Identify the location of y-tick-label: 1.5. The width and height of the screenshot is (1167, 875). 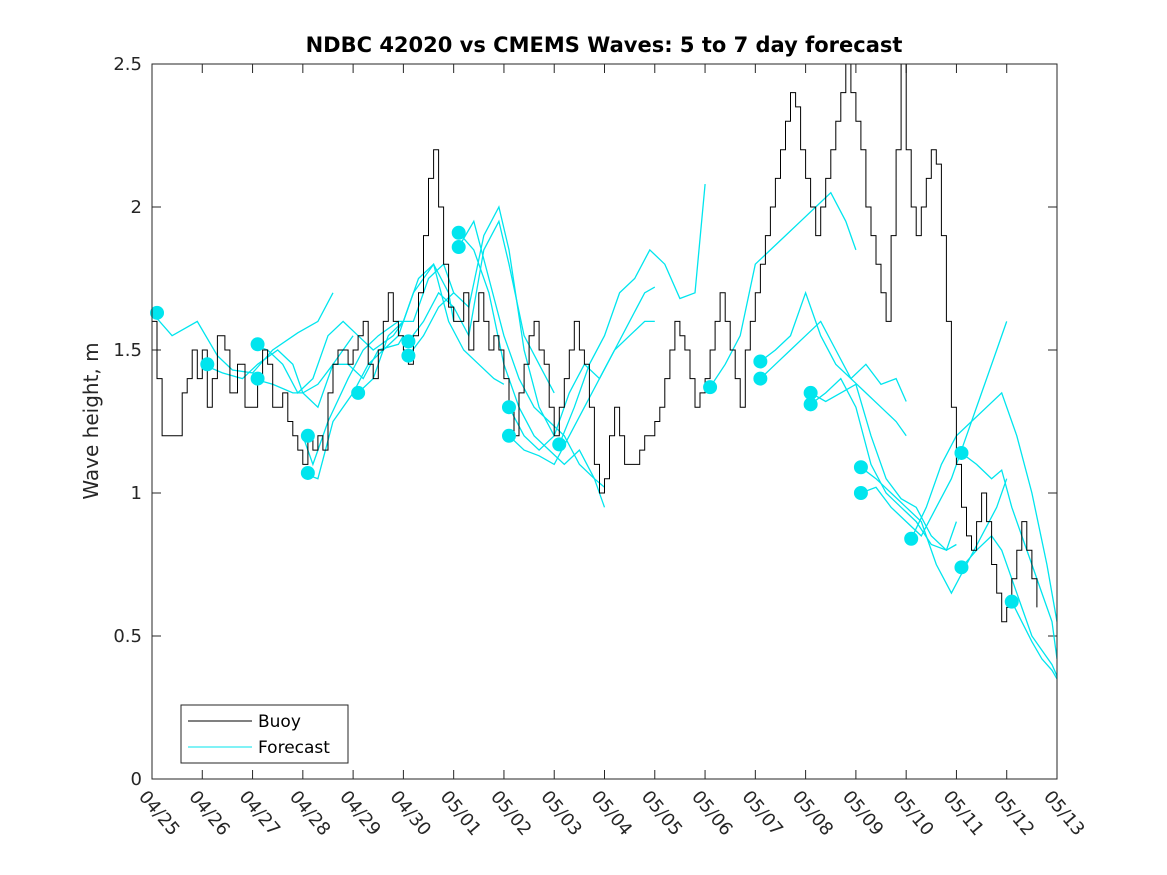
(127, 350).